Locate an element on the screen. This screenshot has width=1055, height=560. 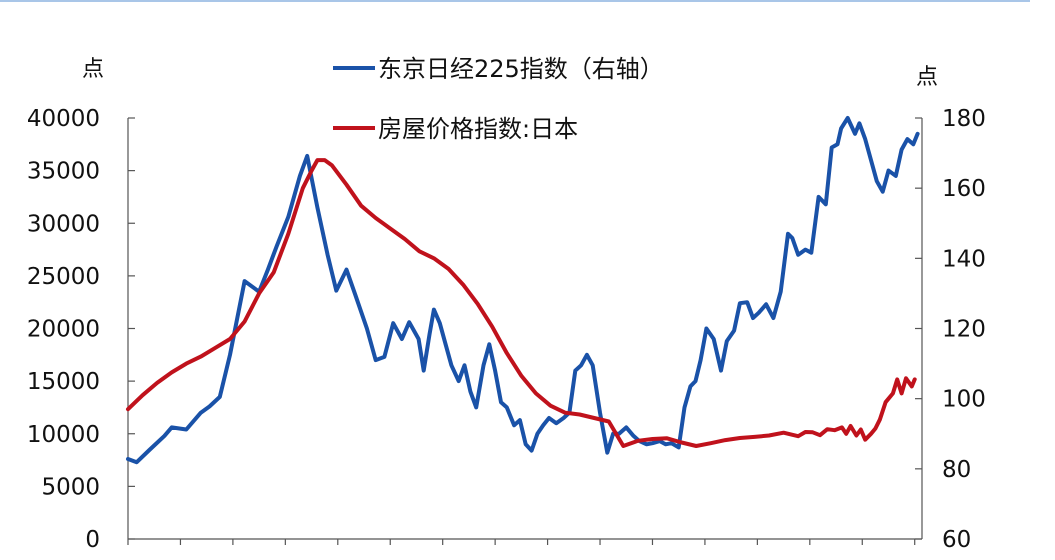
left-tick-label: 30000 is located at coordinates (63, 224).